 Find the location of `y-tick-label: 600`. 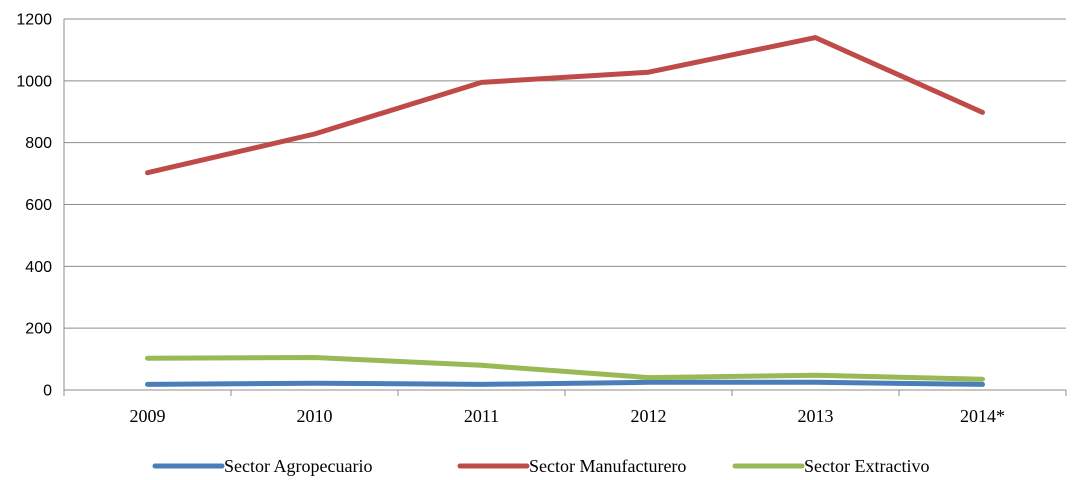

y-tick-label: 600 is located at coordinates (38, 205).